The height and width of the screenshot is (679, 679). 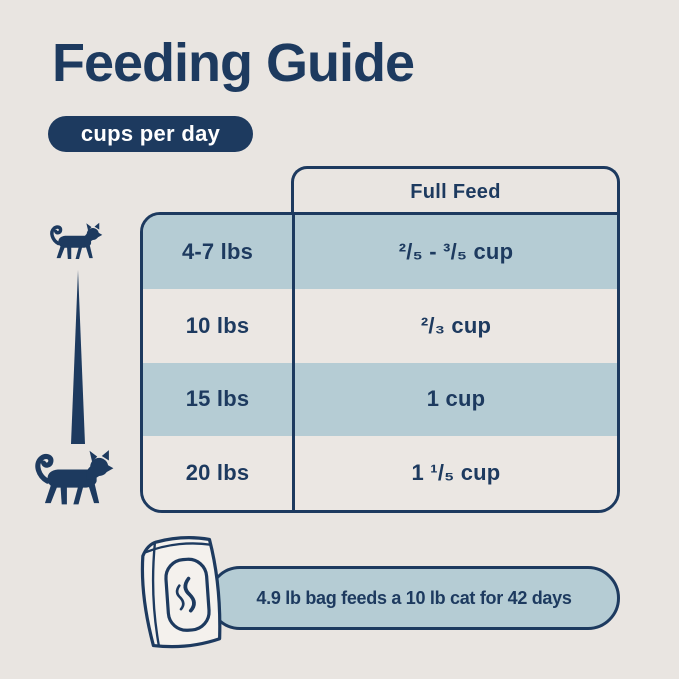 I want to click on table-row: 20 lbs 1 ¹/₅ cup, so click(x=380, y=473).